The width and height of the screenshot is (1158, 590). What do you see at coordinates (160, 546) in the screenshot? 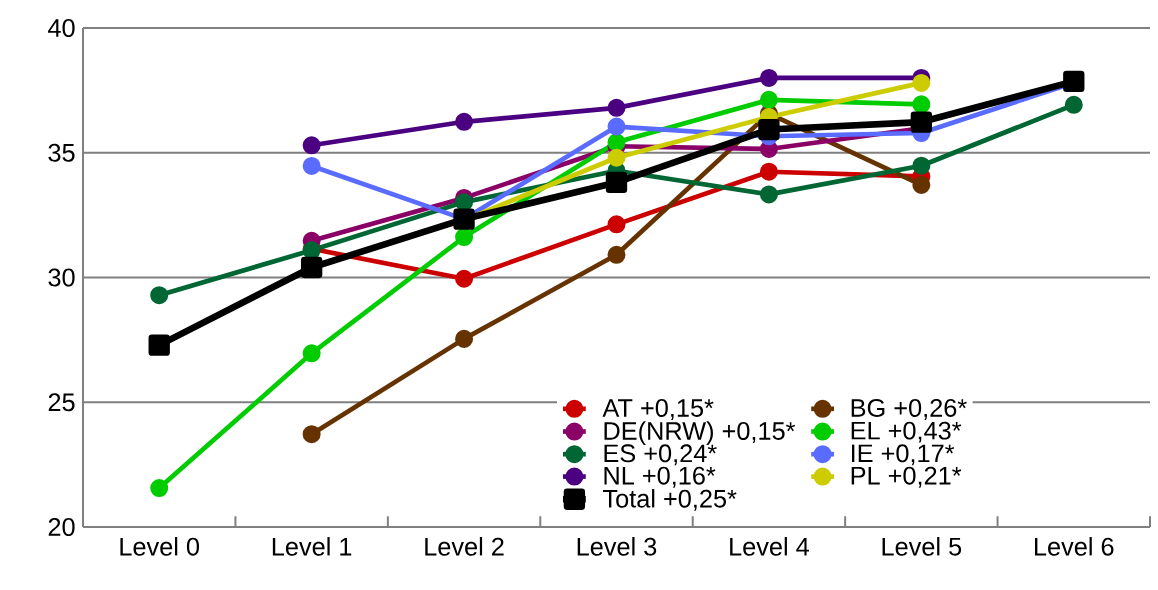
I see `x-tick-label: Level 0` at bounding box center [160, 546].